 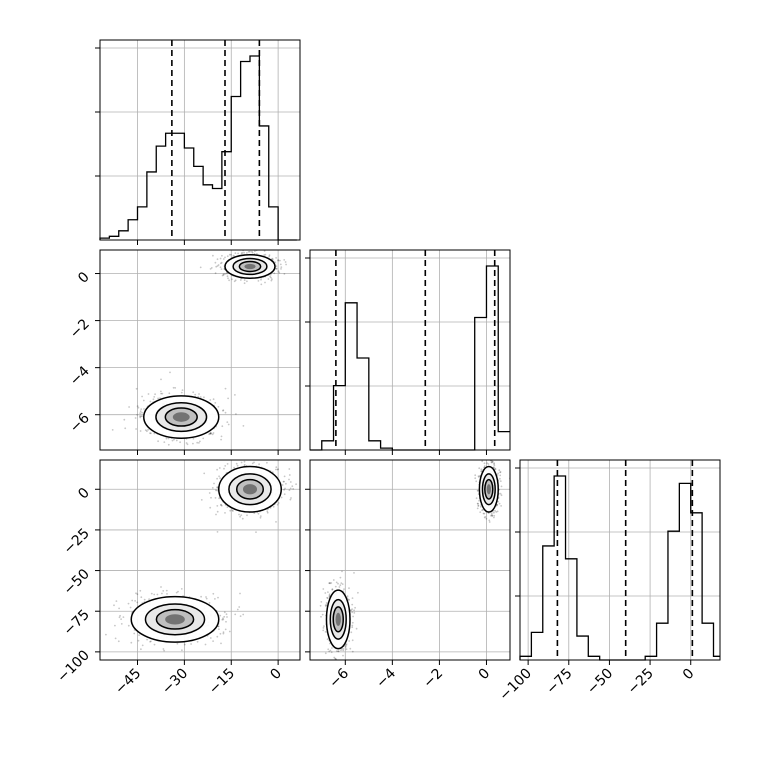 What do you see at coordinates (198, 140) in the screenshot?
I see `histogram-panel-p1` at bounding box center [198, 140].